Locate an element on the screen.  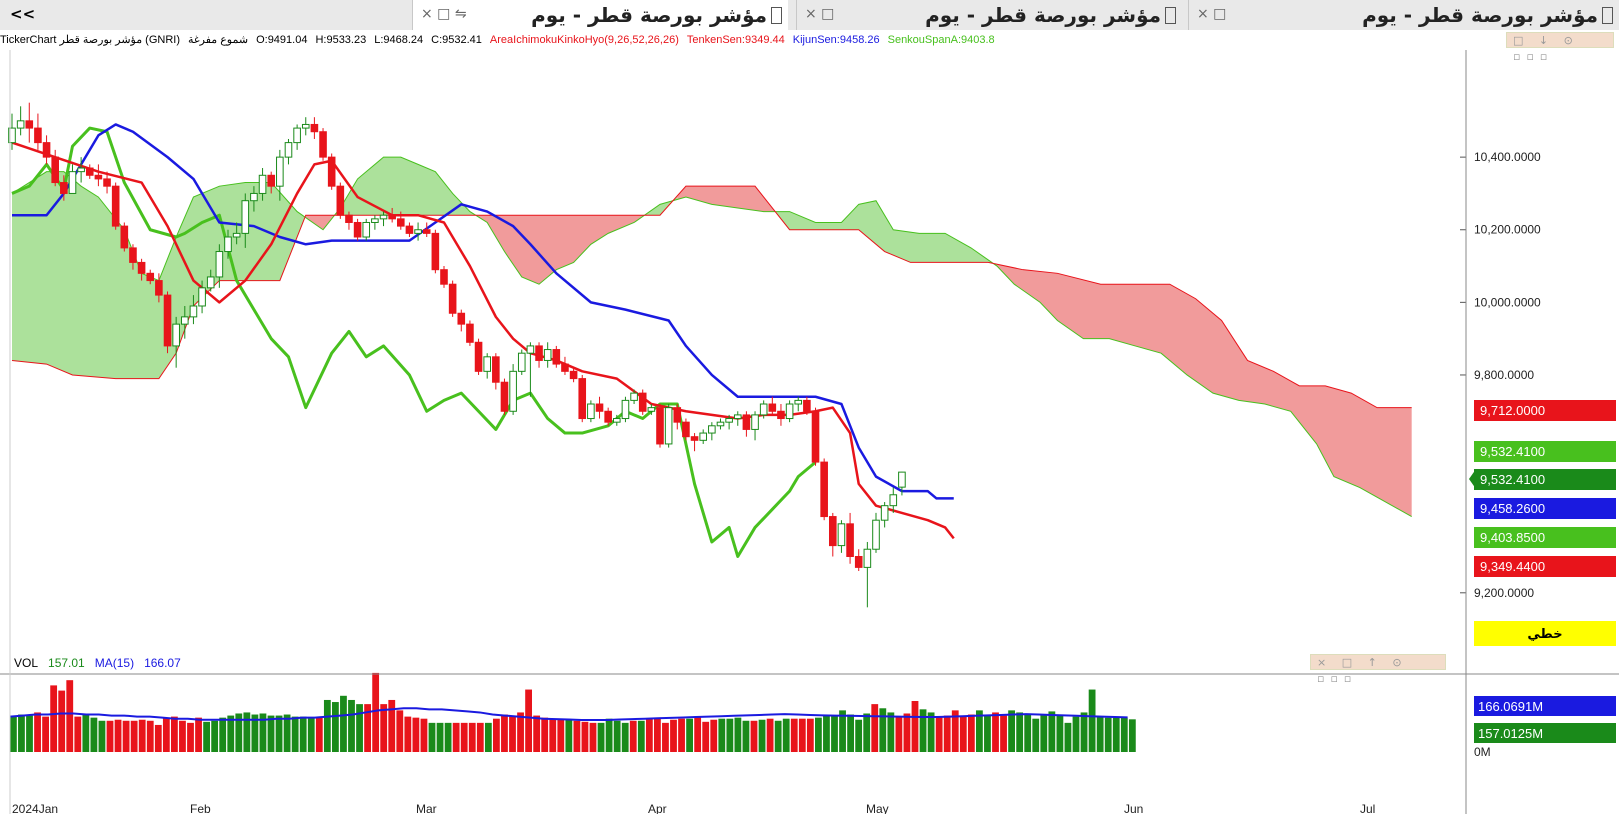
ma-badge-bg is located at coordinates (1545, 706).